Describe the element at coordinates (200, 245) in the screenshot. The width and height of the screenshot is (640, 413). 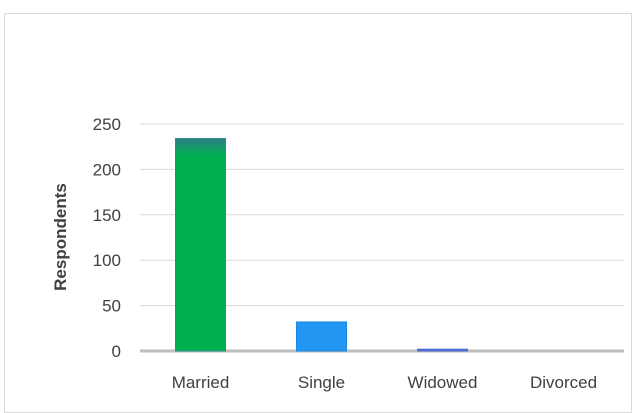
I see `bar-married` at that location.